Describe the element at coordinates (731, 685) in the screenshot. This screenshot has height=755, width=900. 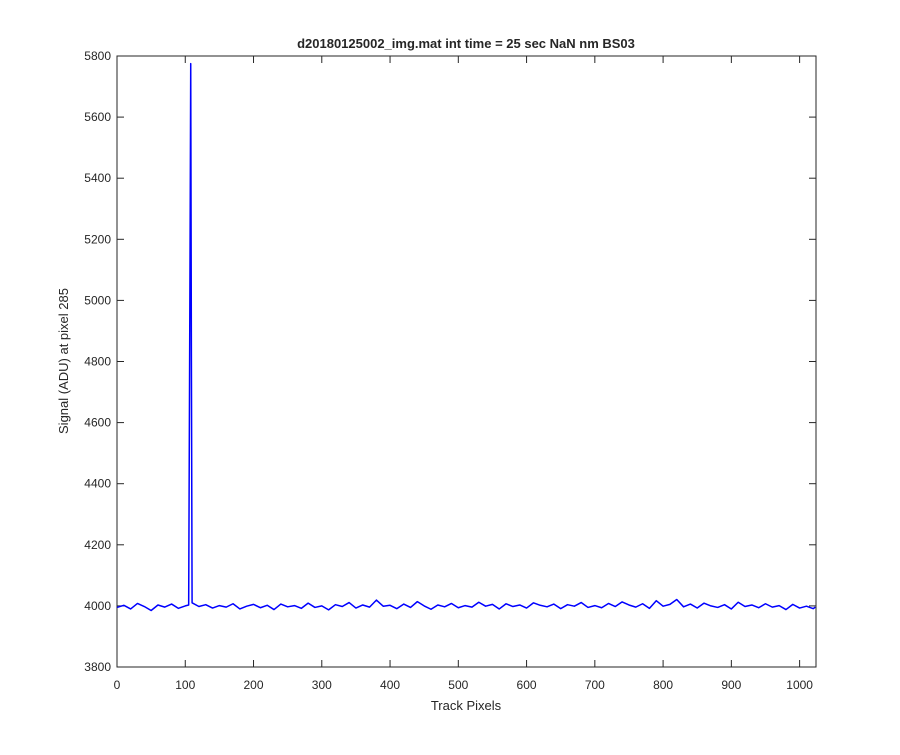
I see `x-tick-label: 900` at that location.